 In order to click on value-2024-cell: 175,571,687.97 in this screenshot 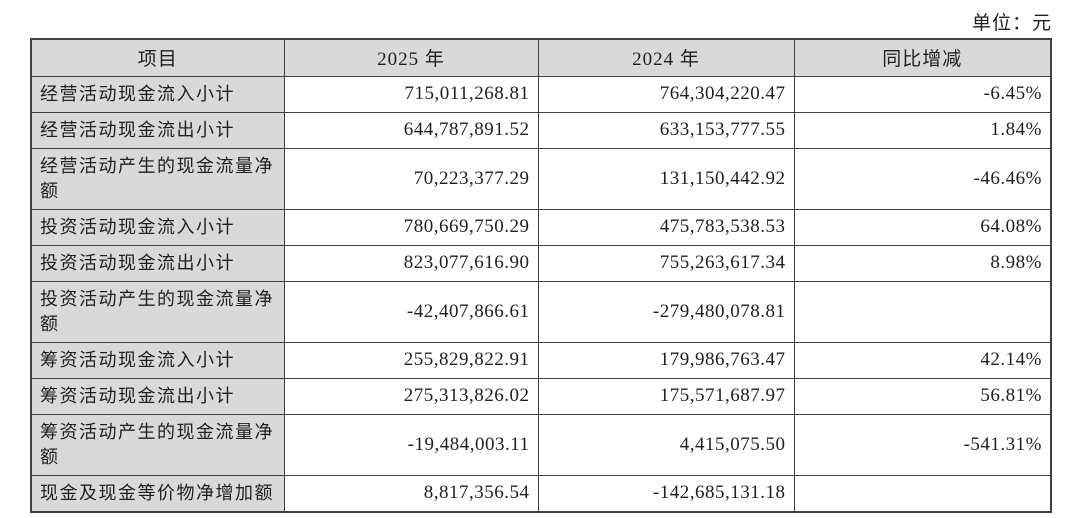, I will do `click(666, 396)`.